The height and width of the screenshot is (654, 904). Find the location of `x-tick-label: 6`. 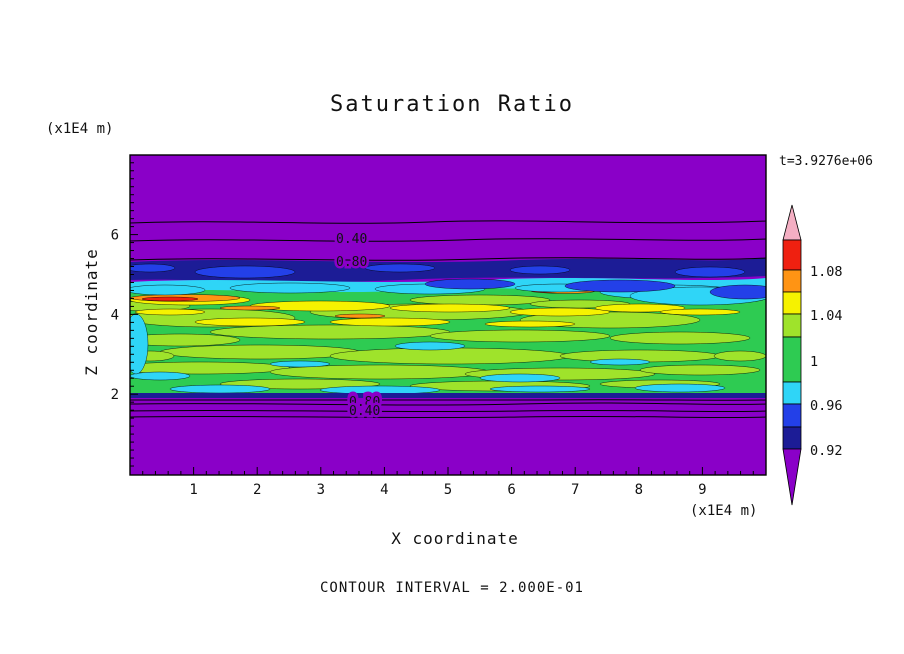

x-tick-label: 6 is located at coordinates (511, 490).